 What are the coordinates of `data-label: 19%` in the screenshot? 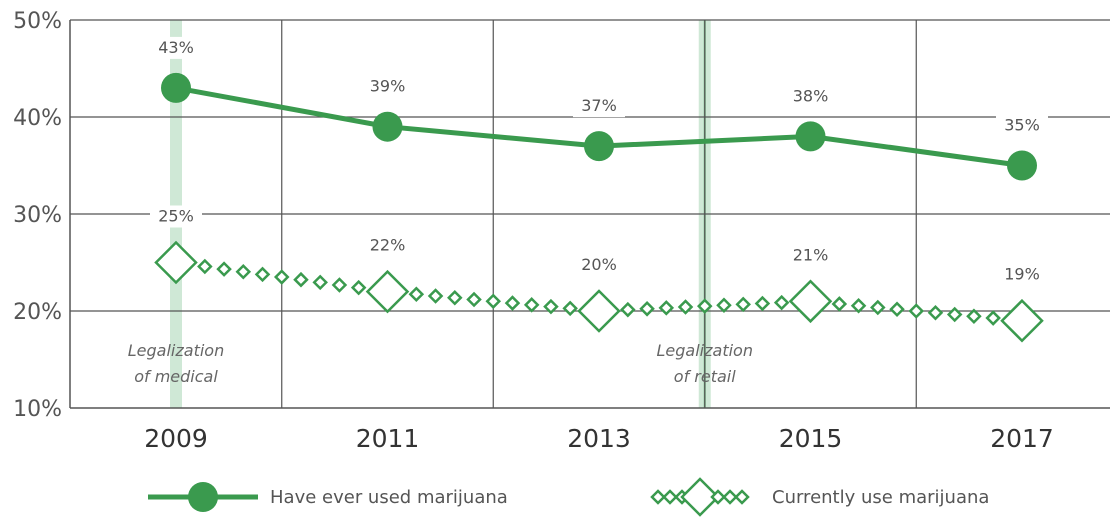 It's located at (1022, 274).